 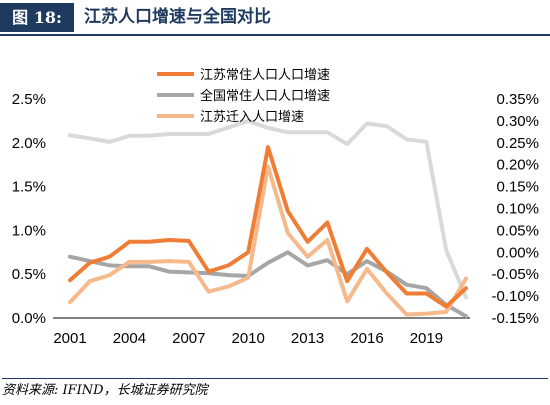 I want to click on source-note: 资料来源: IFIND，长城证券研究院, so click(x=275, y=389).